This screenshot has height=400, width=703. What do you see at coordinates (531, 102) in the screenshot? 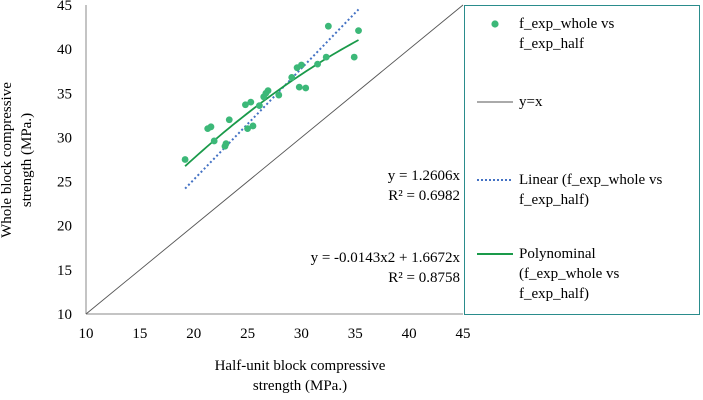
I see `legend-text-yx: y=x` at bounding box center [531, 102].